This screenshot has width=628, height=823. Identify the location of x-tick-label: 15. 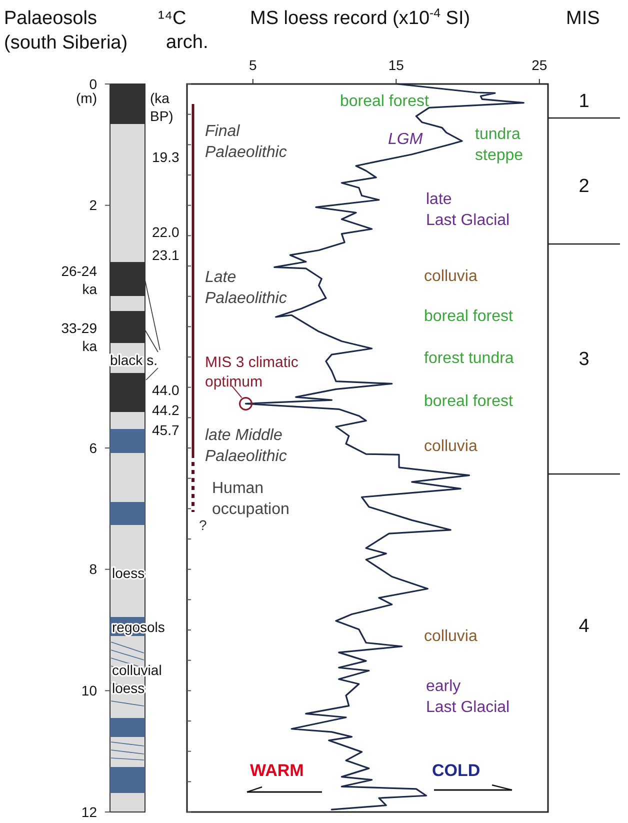
(396, 65).